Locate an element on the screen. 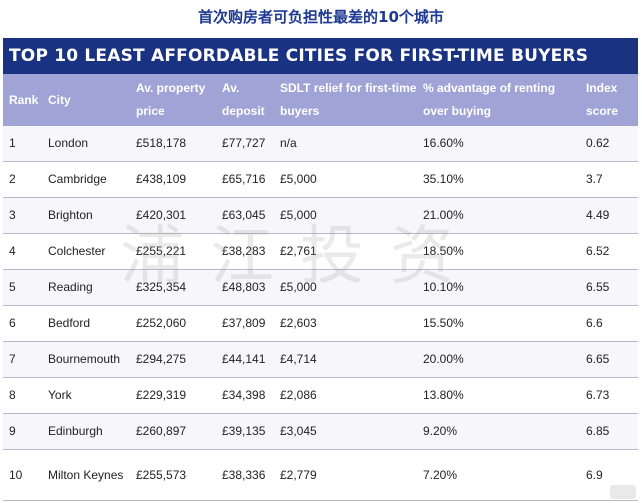 The image size is (642, 503). cell-city: Bournemouth is located at coordinates (84, 359).